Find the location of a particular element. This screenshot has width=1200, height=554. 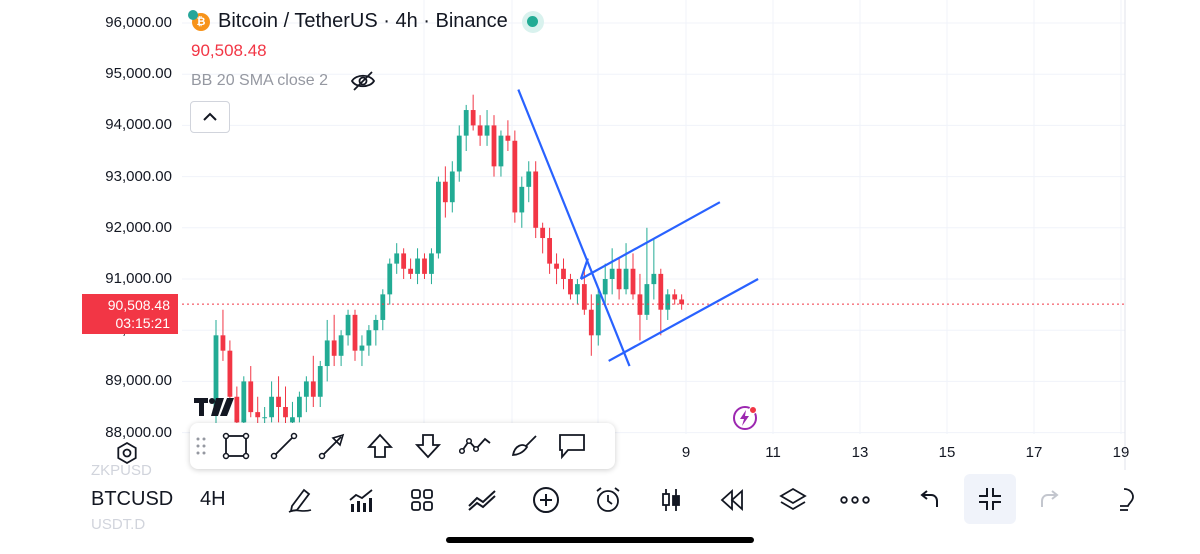

draw-button is located at coordinates (300, 500).